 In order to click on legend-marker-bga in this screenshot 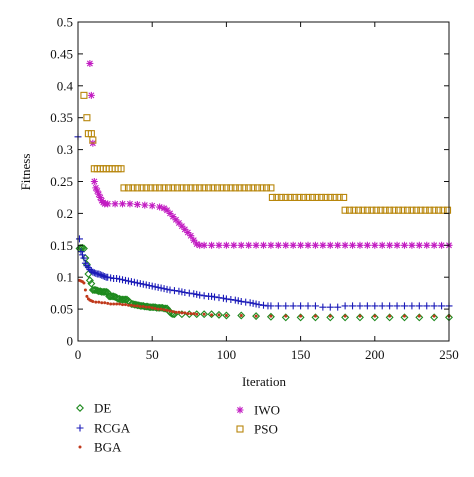, I will do `click(80, 447)`.